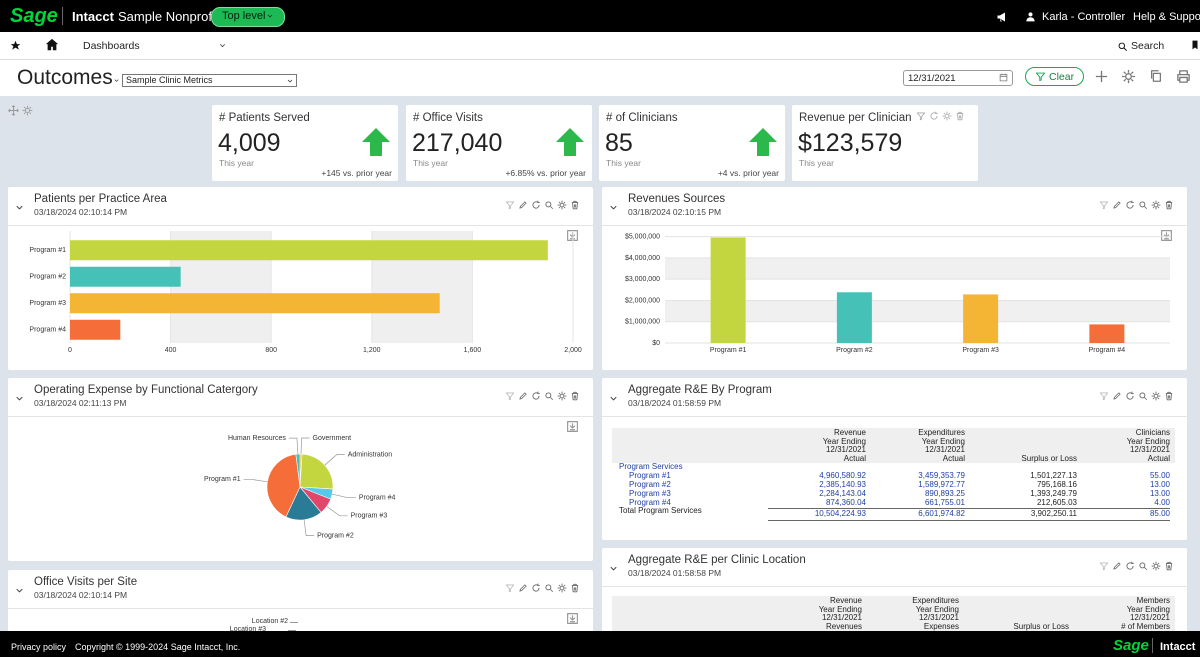 The image size is (1200, 657). What do you see at coordinates (1195, 45) in the screenshot?
I see `bookmark-icon` at bounding box center [1195, 45].